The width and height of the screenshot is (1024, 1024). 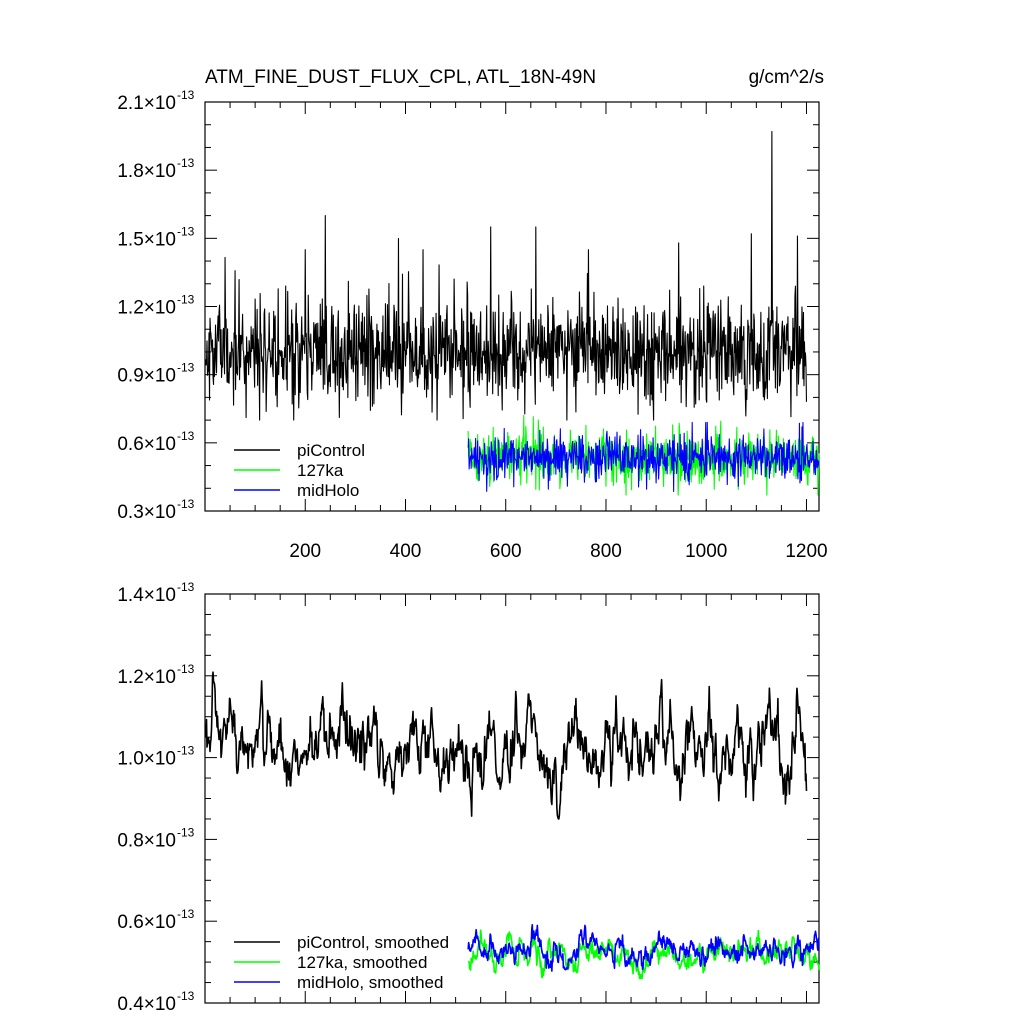 What do you see at coordinates (370, 982) in the screenshot?
I see `legend-label: midHolo, smoothed` at bounding box center [370, 982].